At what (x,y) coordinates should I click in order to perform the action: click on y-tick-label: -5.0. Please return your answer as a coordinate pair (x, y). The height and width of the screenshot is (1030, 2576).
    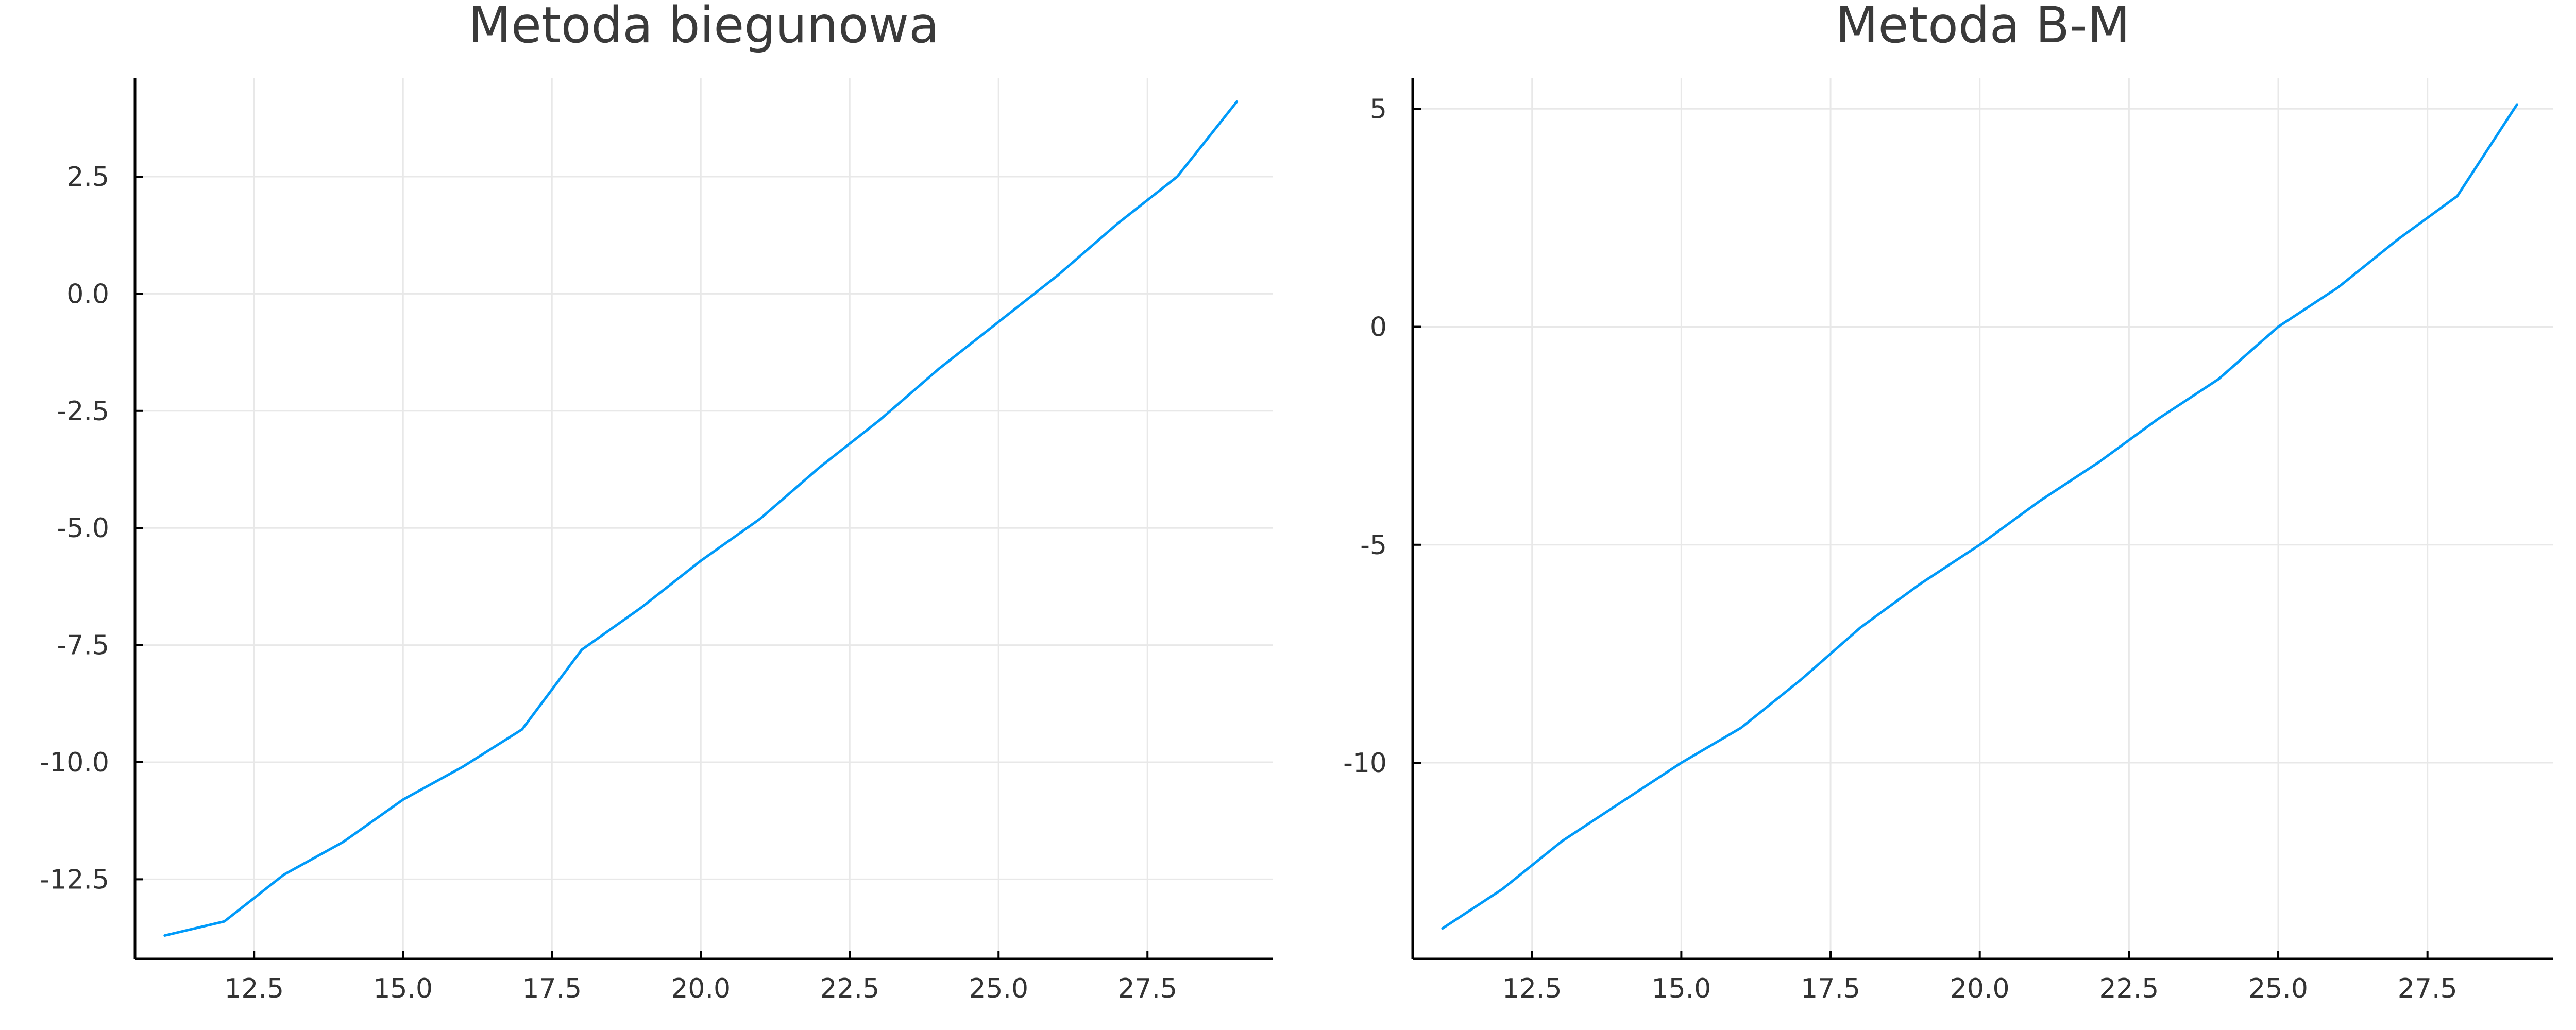
    Looking at the image, I should click on (83, 528).